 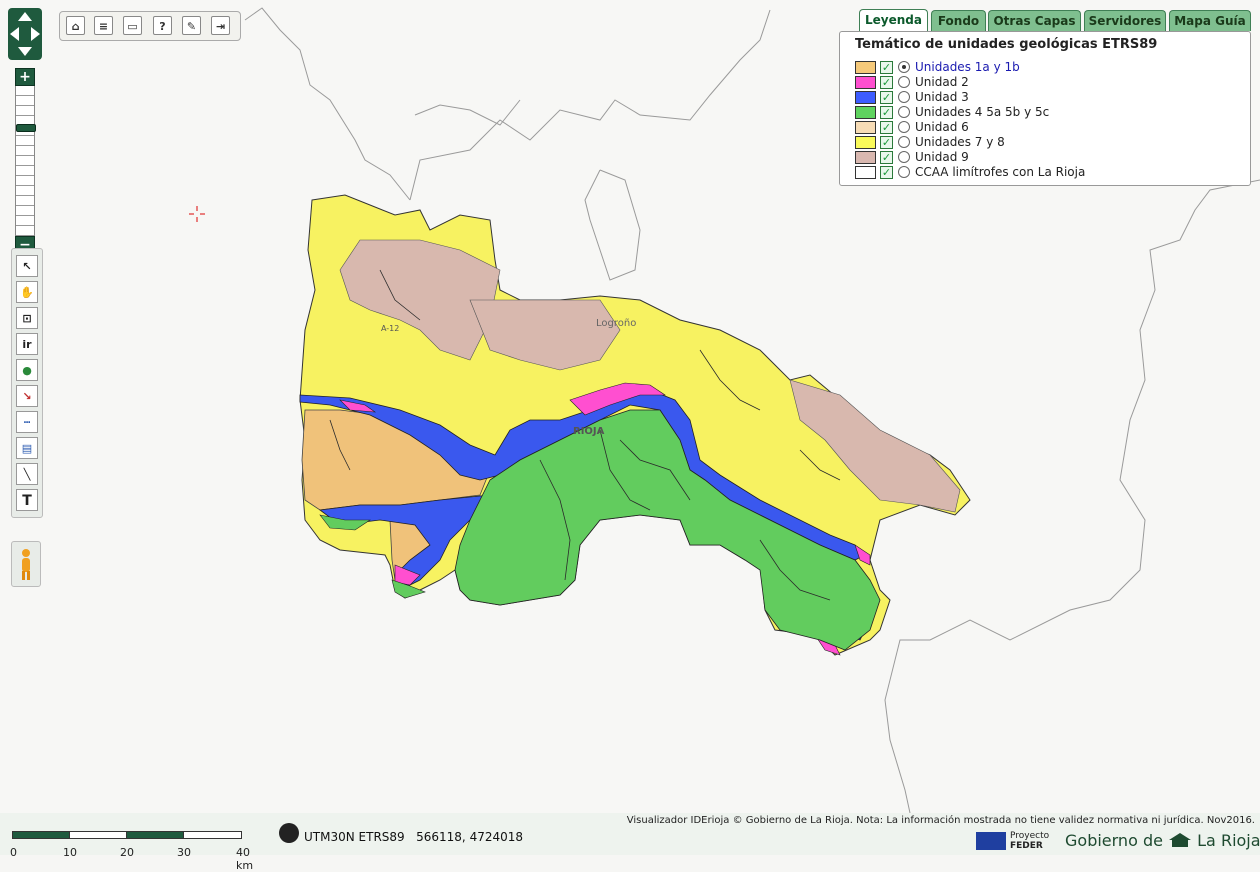 I want to click on scale-bar: 0 10 20 30 40 km, so click(x=131, y=851).